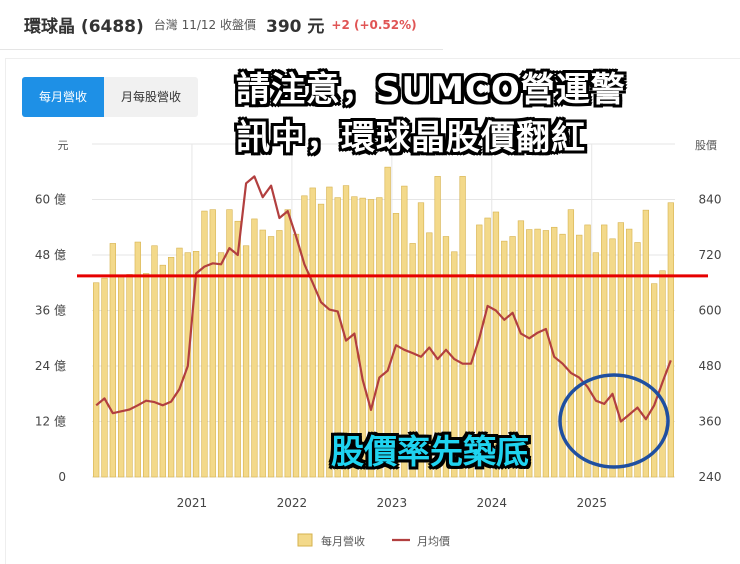 This screenshot has width=740, height=564. I want to click on left-axis-label: 元, so click(63, 145).